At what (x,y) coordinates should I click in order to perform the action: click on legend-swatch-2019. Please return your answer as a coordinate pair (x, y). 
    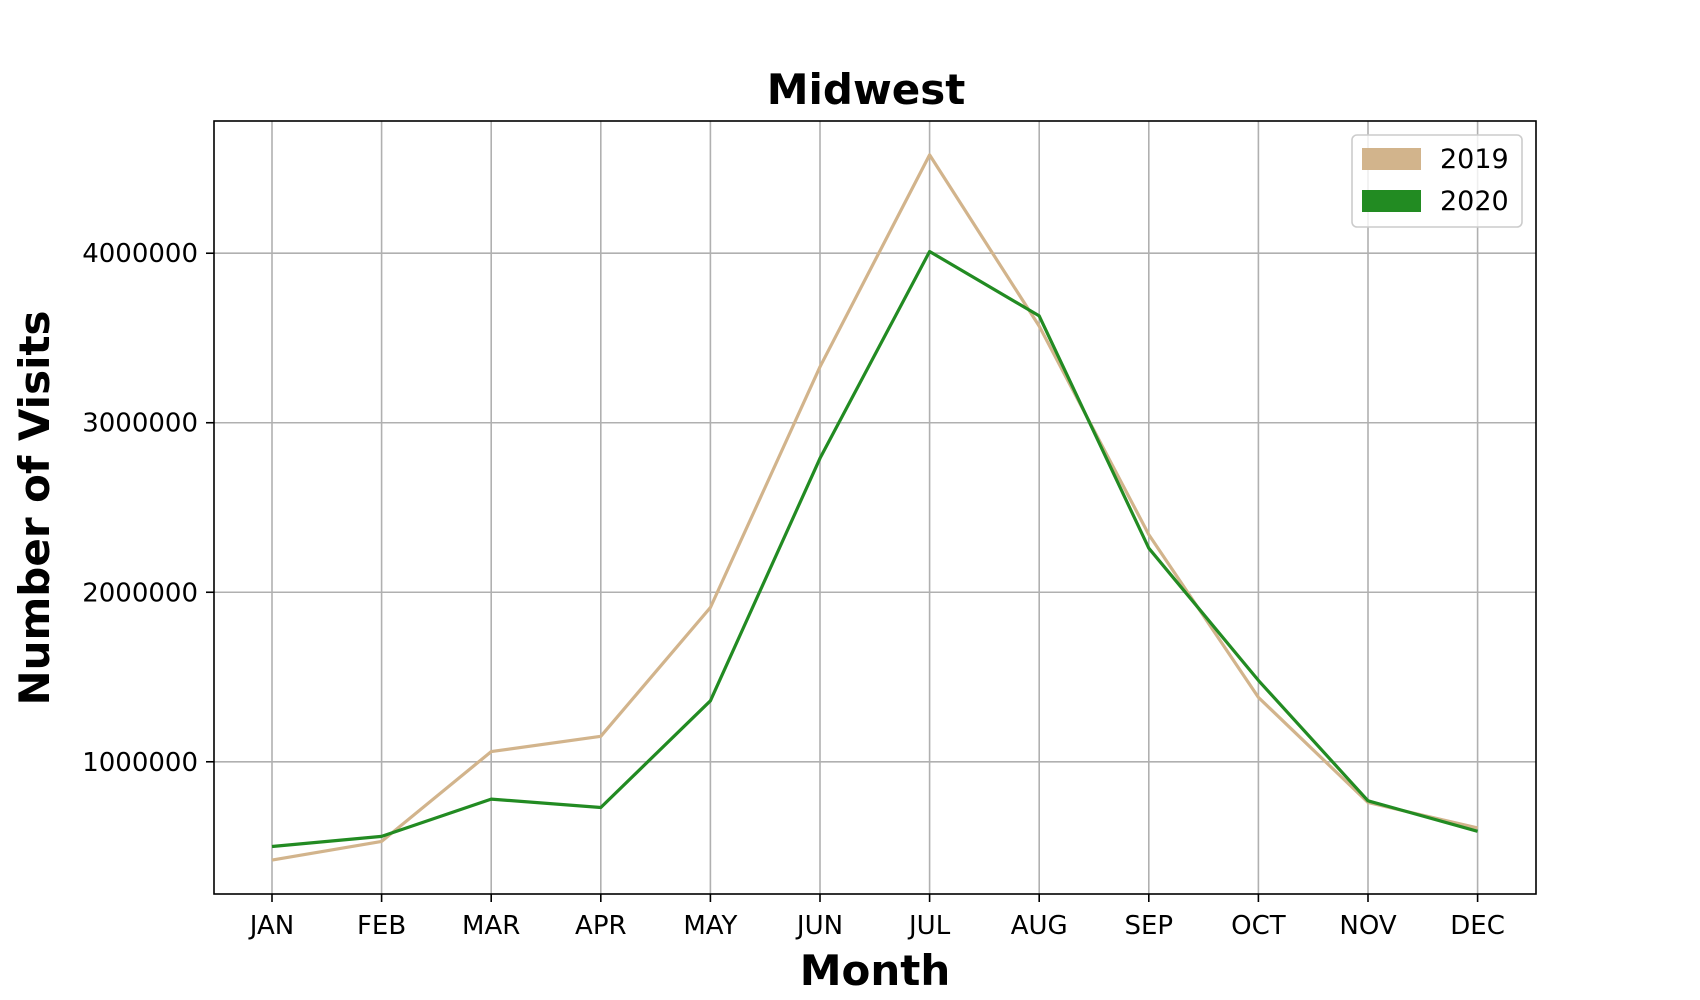
    Looking at the image, I should click on (1391, 159).